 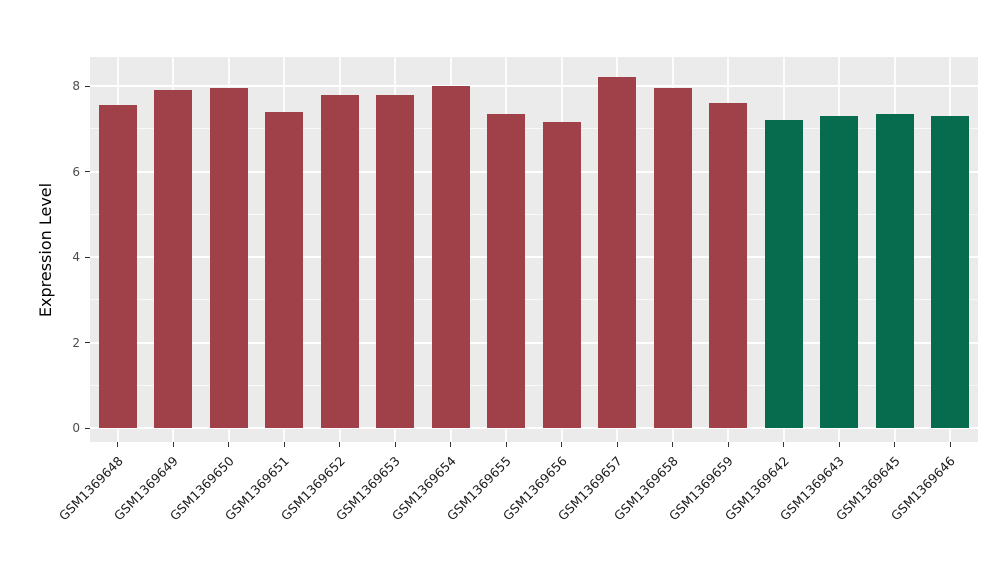 What do you see at coordinates (894, 270) in the screenshot?
I see `bar-GSM1369645` at bounding box center [894, 270].